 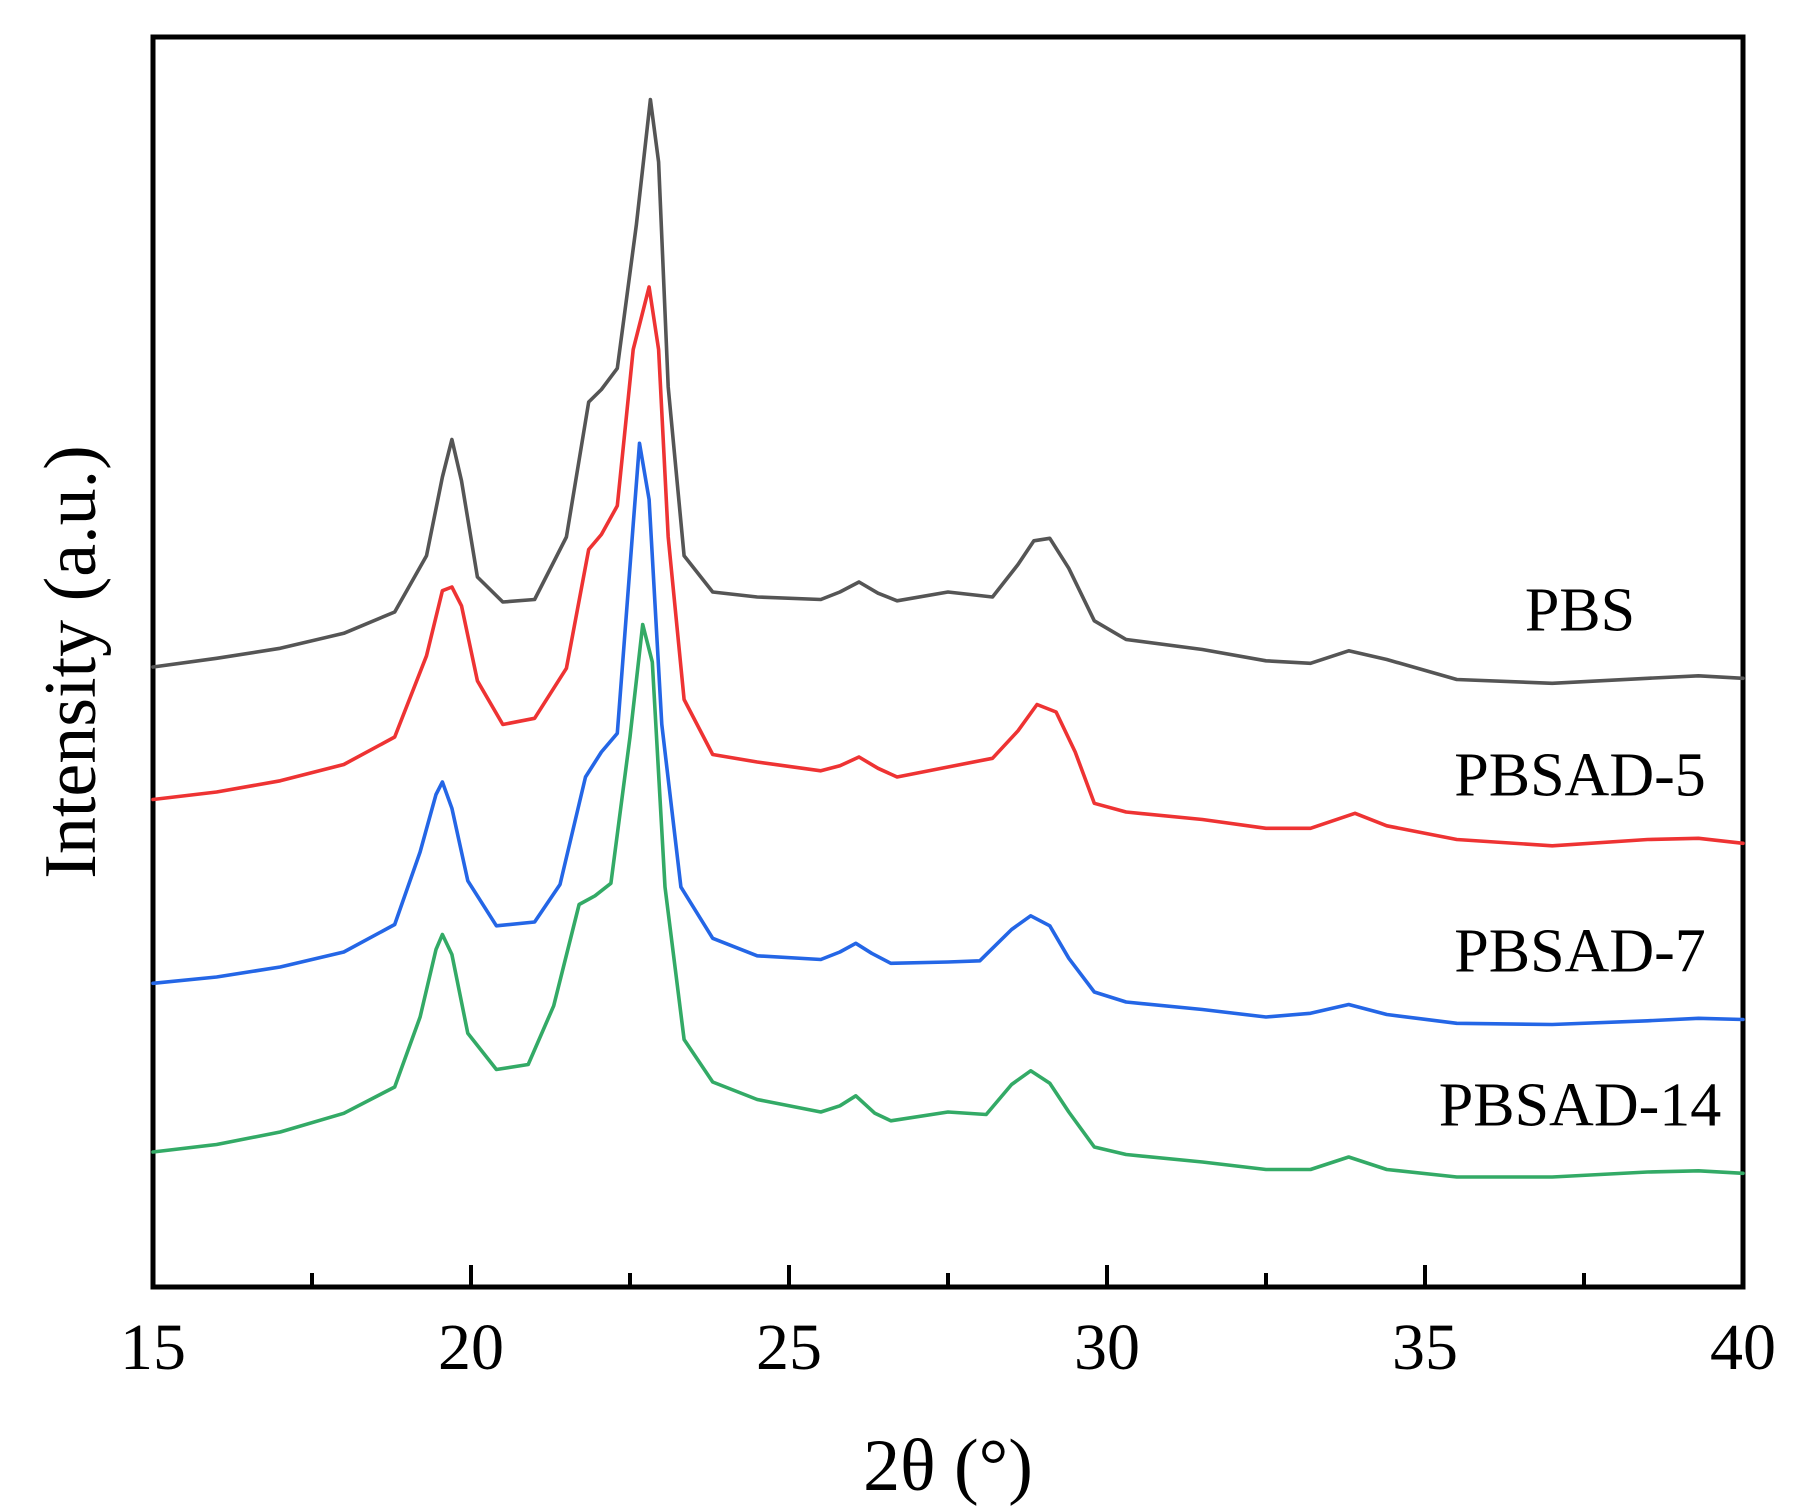 What do you see at coordinates (948, 1276) in the screenshot?
I see `x-axis-ticks` at bounding box center [948, 1276].